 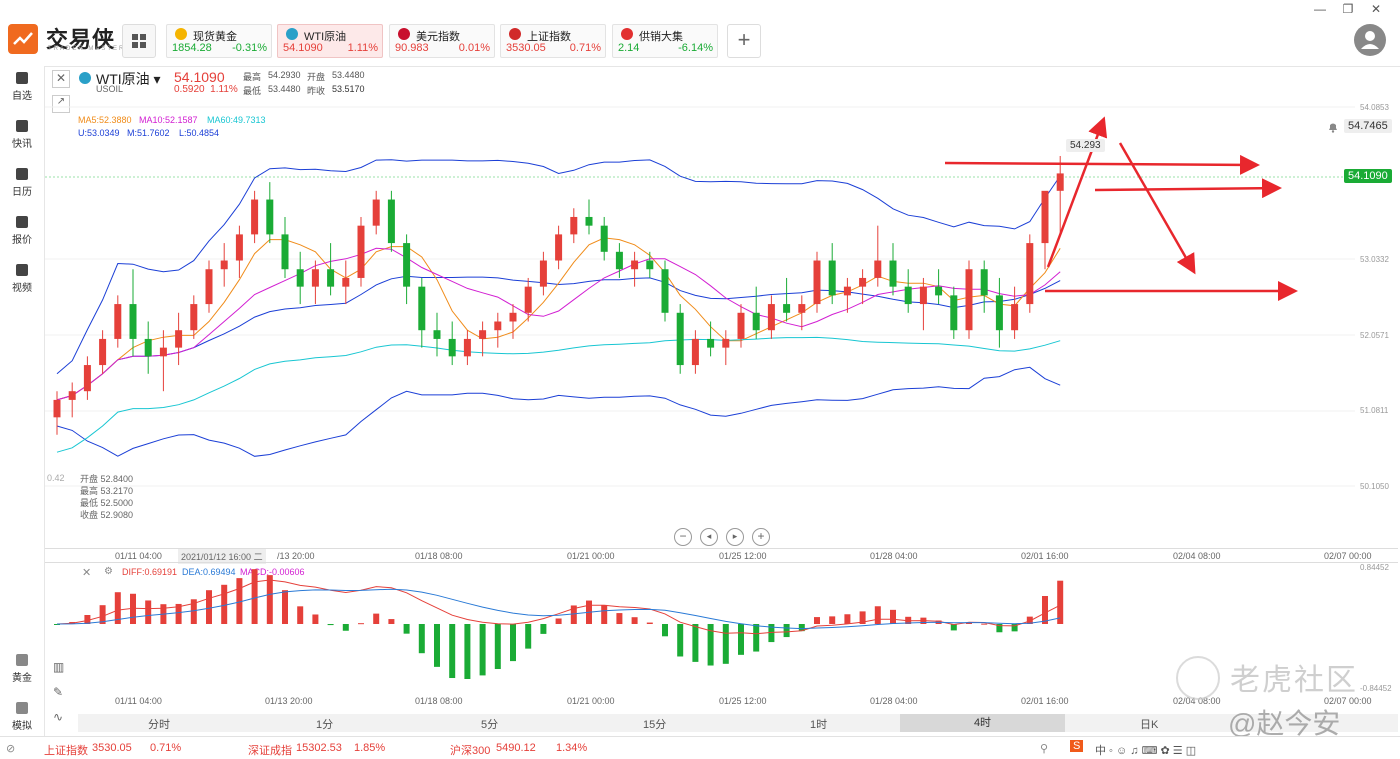 I want to click on tool-icon: ⚲, so click(x=1044, y=749).